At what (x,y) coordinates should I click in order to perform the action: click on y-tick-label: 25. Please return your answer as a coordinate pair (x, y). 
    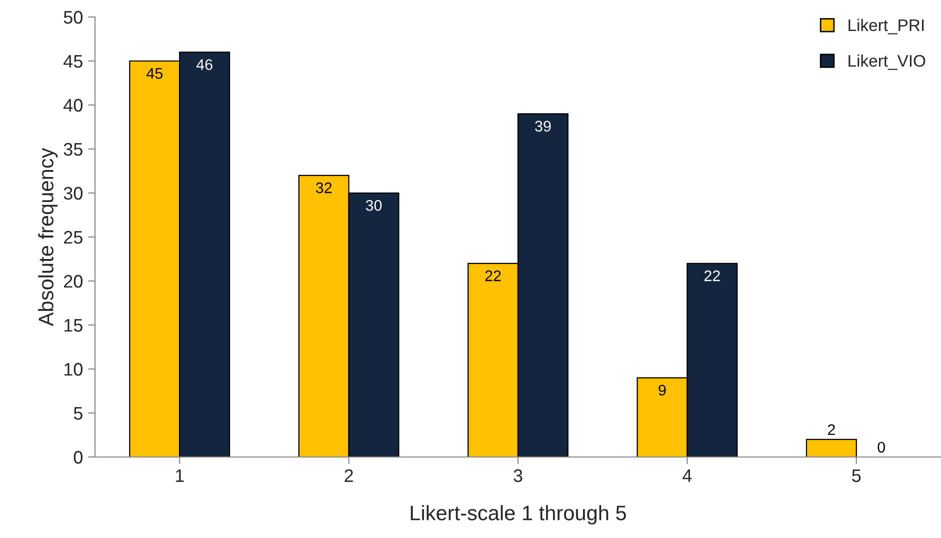
    Looking at the image, I should click on (73, 237).